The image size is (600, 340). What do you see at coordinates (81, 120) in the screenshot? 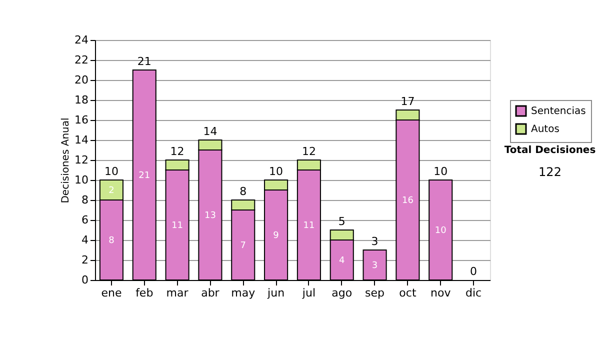
I see `y-tick-label: 16` at bounding box center [81, 120].